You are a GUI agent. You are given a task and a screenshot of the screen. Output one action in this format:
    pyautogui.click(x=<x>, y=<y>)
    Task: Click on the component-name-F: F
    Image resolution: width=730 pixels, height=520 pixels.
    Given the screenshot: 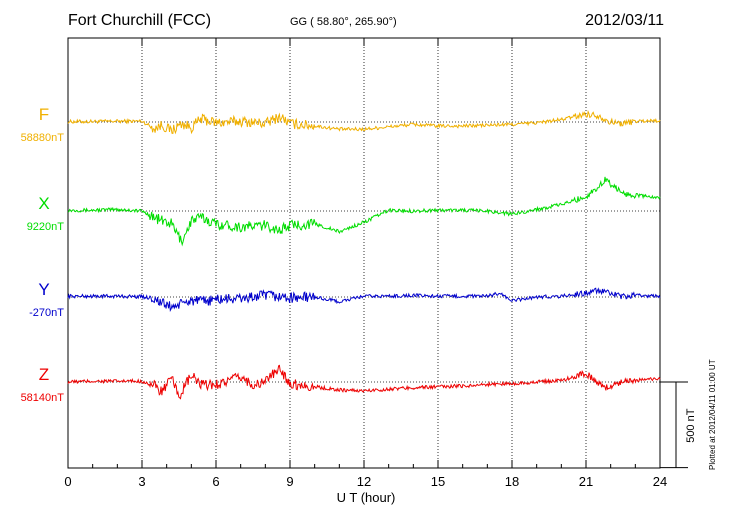 What is the action you would take?
    pyautogui.click(x=44, y=114)
    